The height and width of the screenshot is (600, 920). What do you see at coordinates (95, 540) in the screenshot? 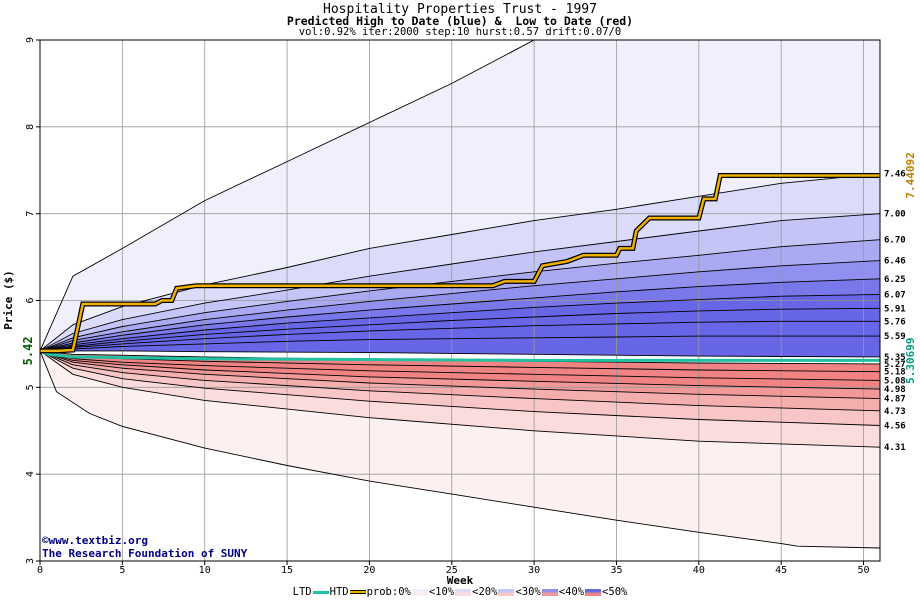
I see `credit-url: ©www.textbiz.org` at bounding box center [95, 540].